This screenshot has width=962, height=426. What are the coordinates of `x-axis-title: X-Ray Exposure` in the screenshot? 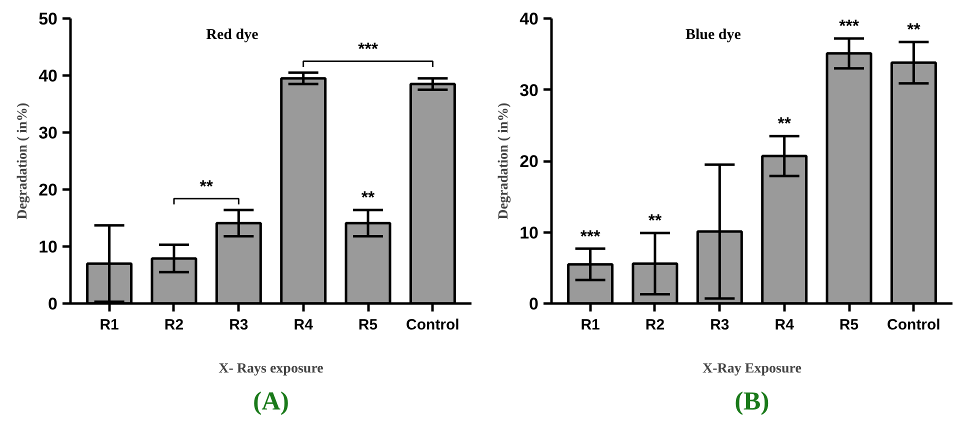 It's located at (752, 369).